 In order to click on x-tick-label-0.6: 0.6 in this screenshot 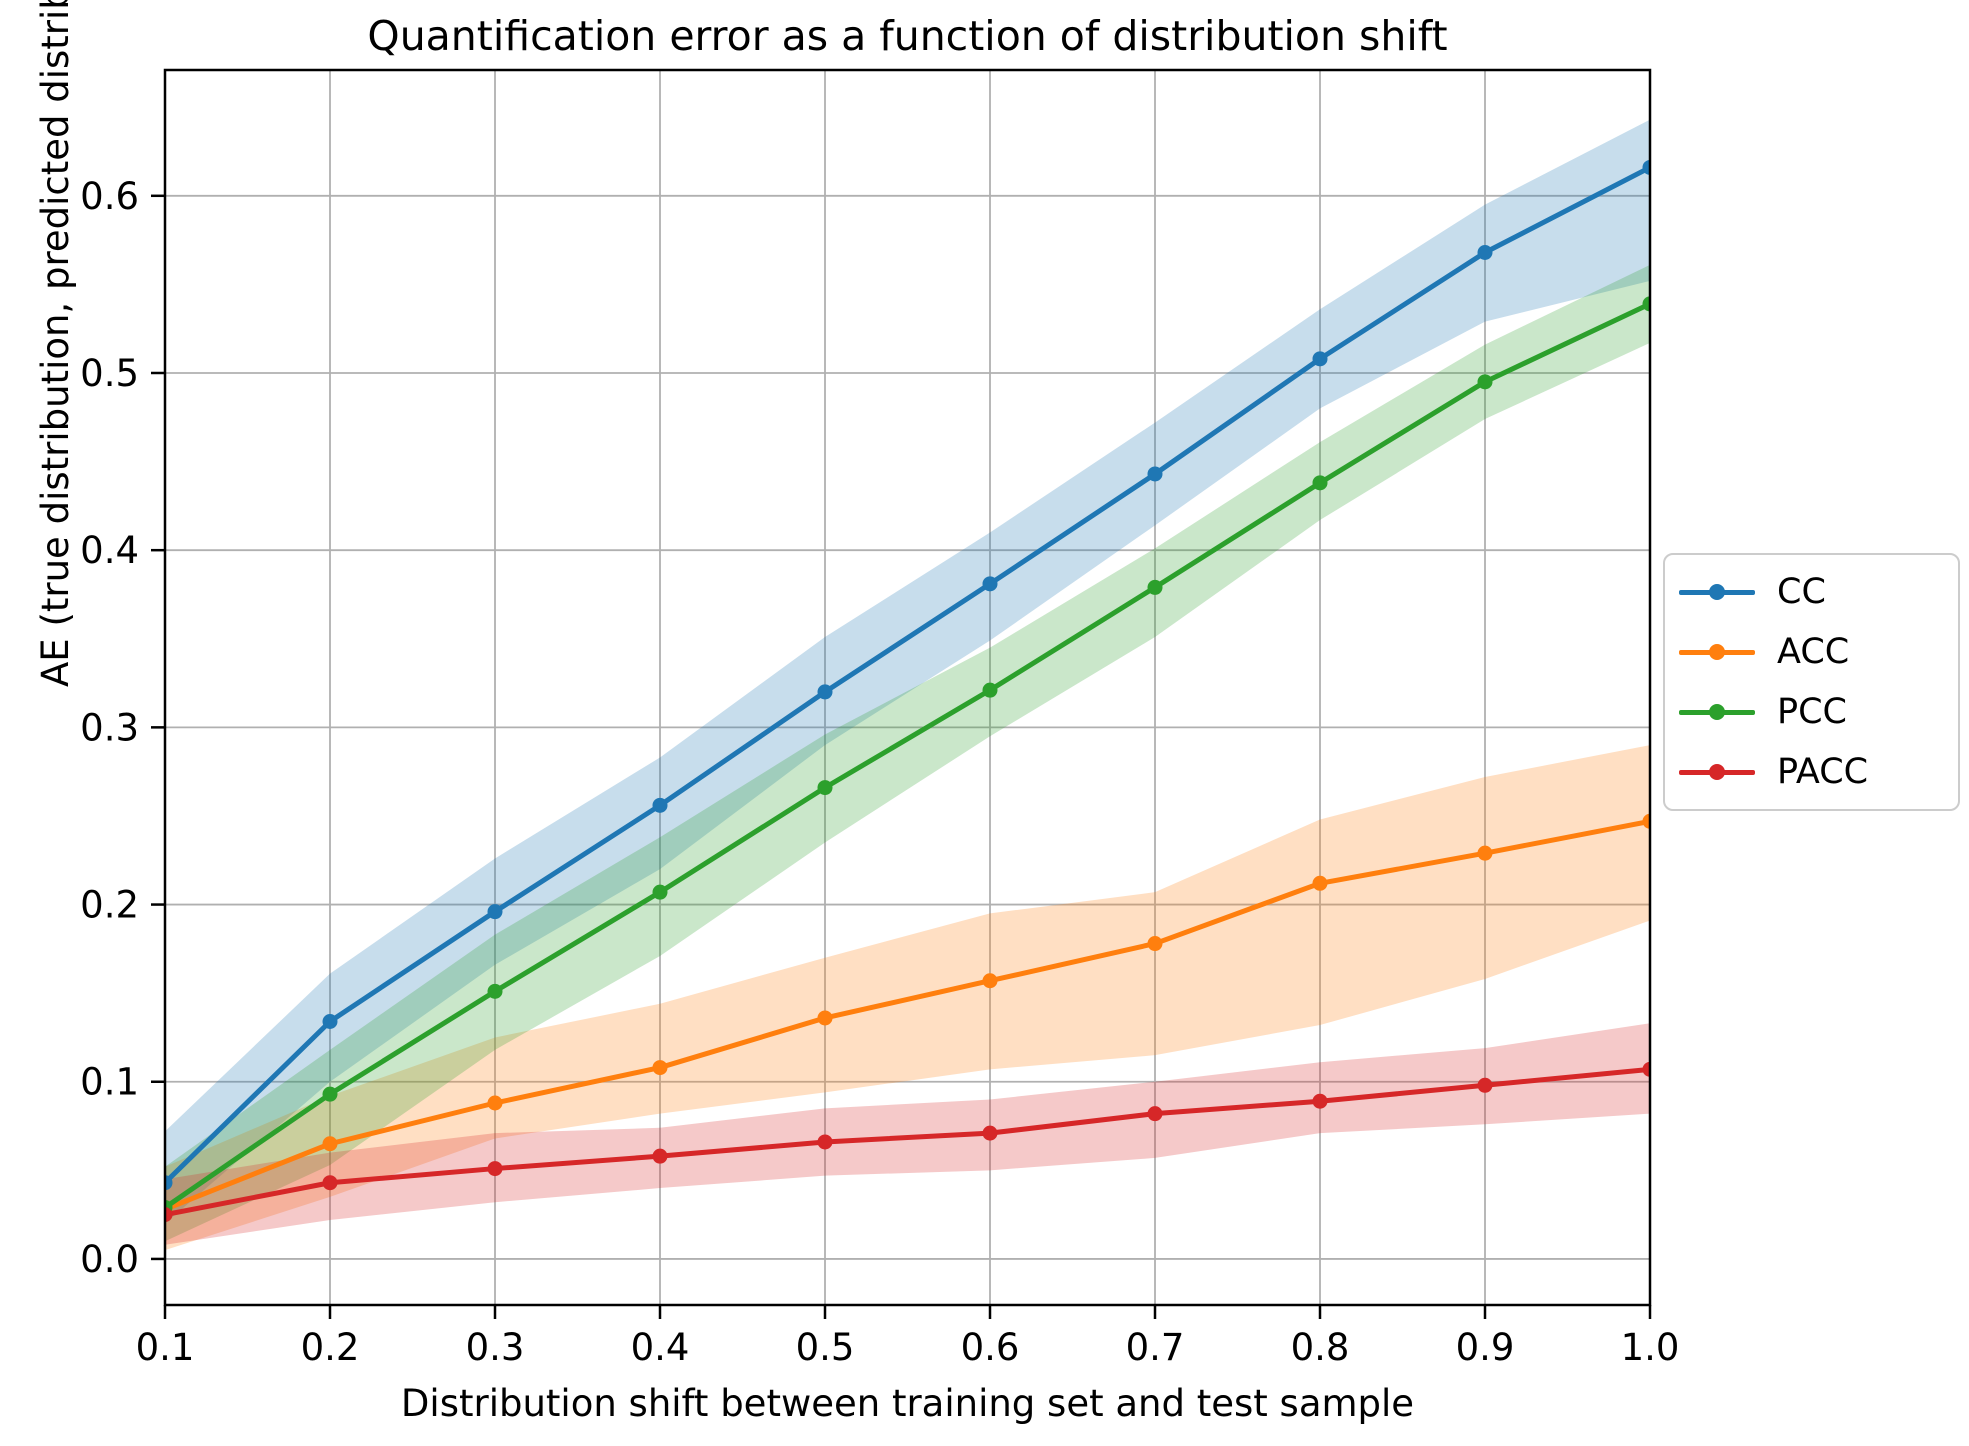, I will do `click(990, 1347)`.